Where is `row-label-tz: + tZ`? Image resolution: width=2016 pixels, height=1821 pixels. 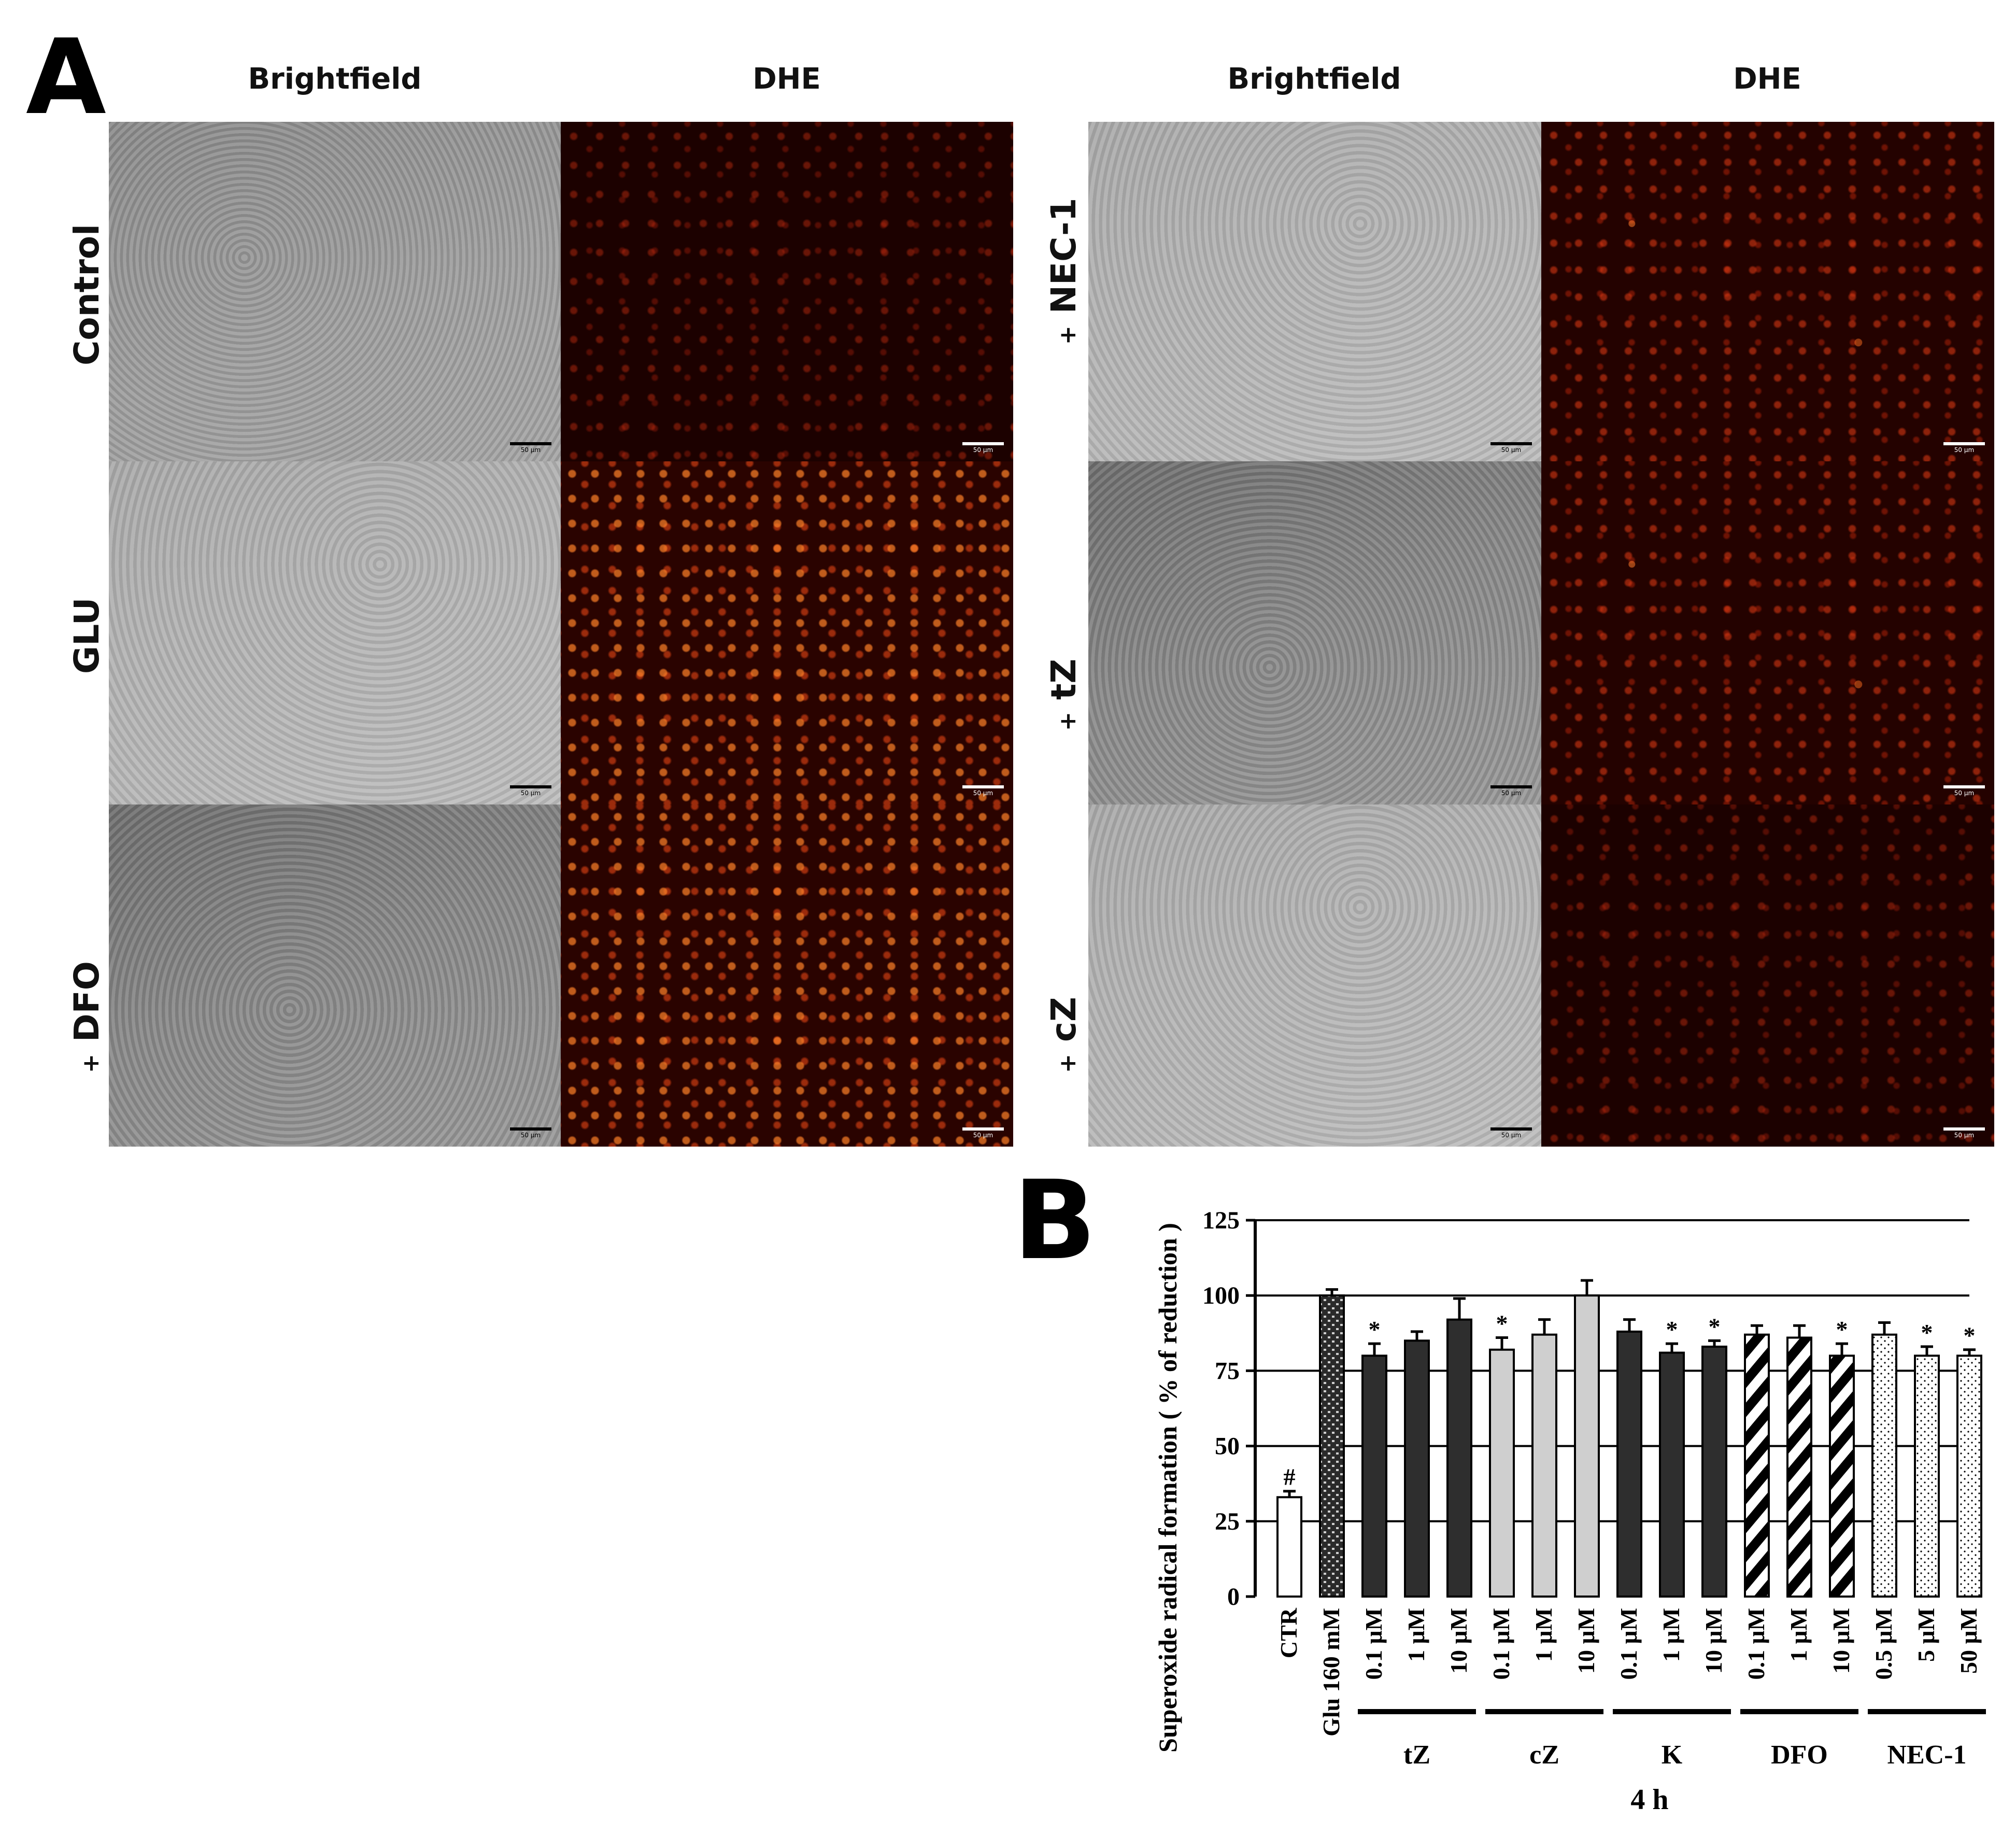
row-label-tz: + tZ is located at coordinates (1064, 695).